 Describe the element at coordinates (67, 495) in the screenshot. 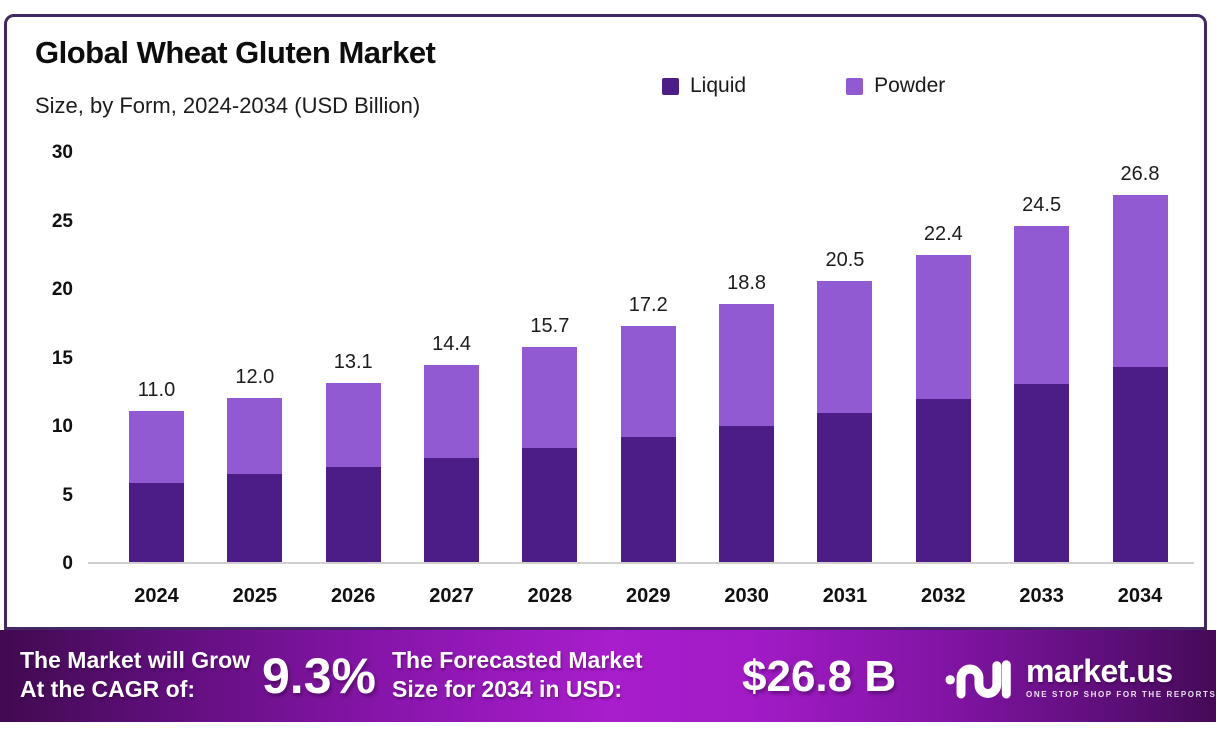

I see `y-axis-tick-5: 5` at that location.